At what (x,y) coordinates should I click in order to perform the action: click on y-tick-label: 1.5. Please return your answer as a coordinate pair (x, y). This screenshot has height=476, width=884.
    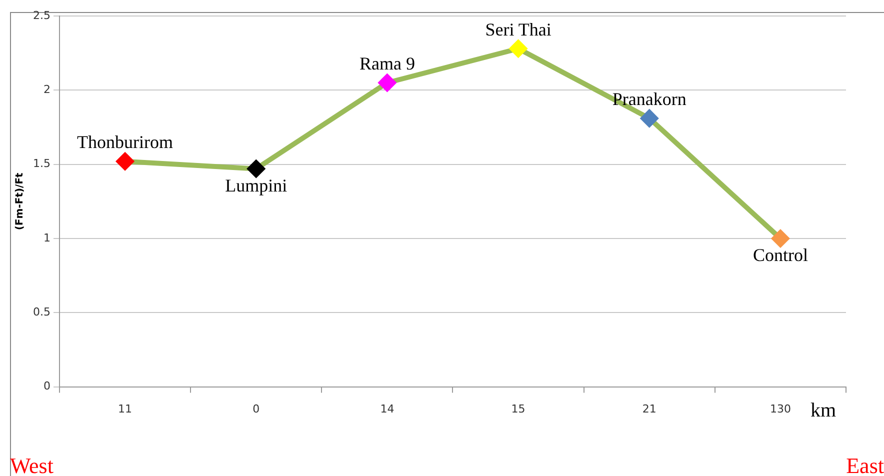
    Looking at the image, I should click on (41, 163).